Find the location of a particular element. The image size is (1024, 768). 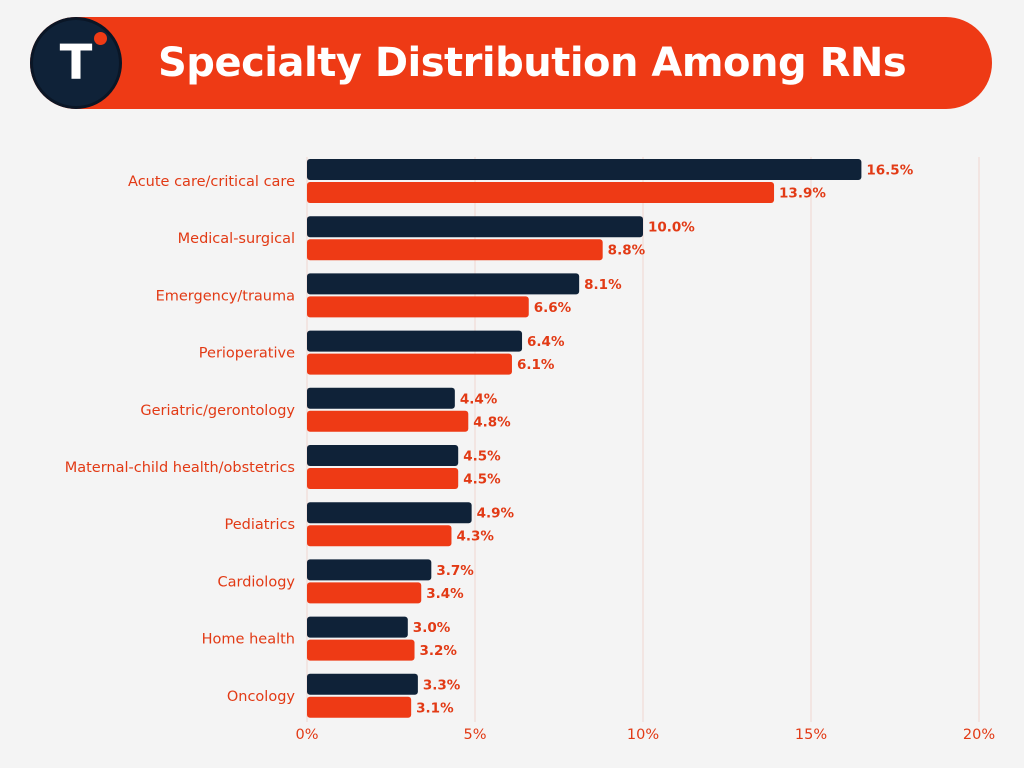

value-label: 6.4% is located at coordinates (546, 342).